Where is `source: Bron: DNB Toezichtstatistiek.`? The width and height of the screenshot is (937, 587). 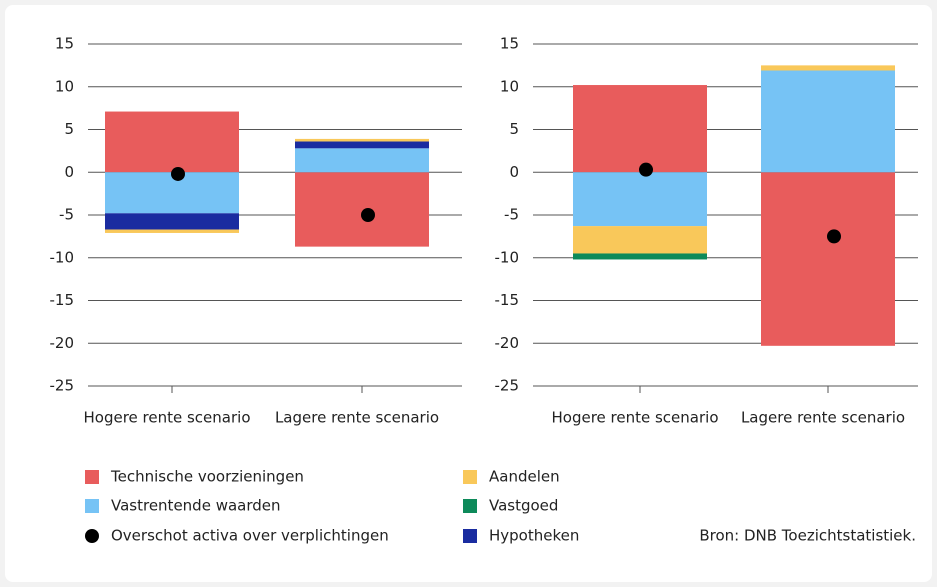 source: Bron: DNB Toezichtstatistiek. is located at coordinates (807, 536).